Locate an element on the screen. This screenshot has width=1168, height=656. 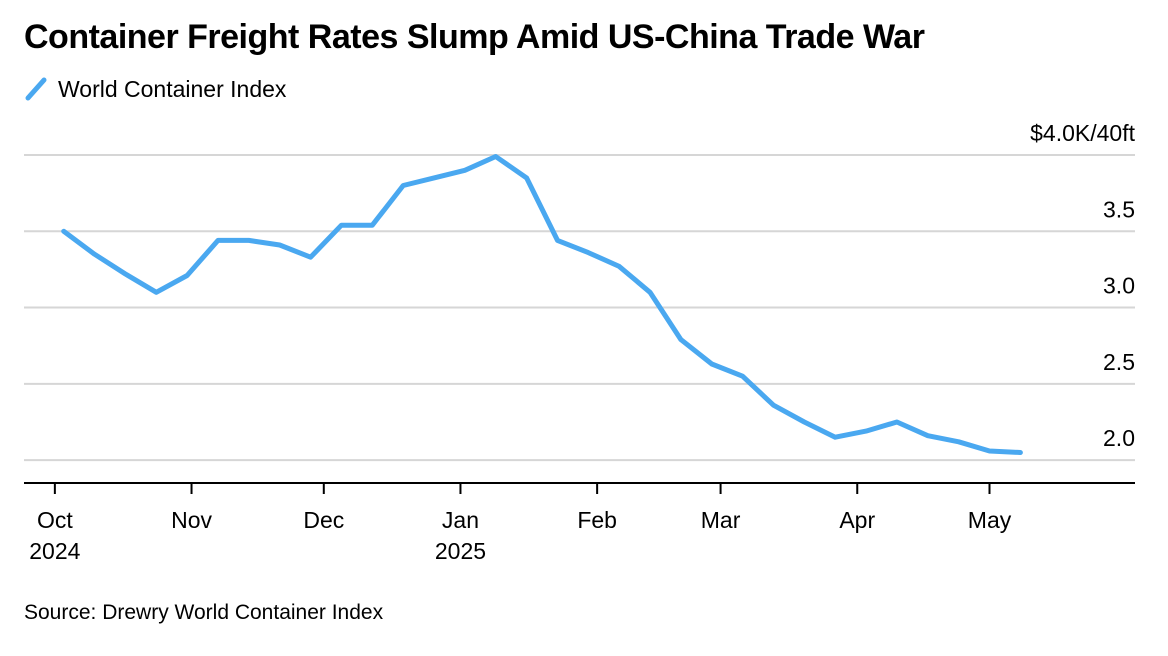
y-axis: $4.0K/40ft 3.5 3.0 2.5 2.0 is located at coordinates (1082, 285).